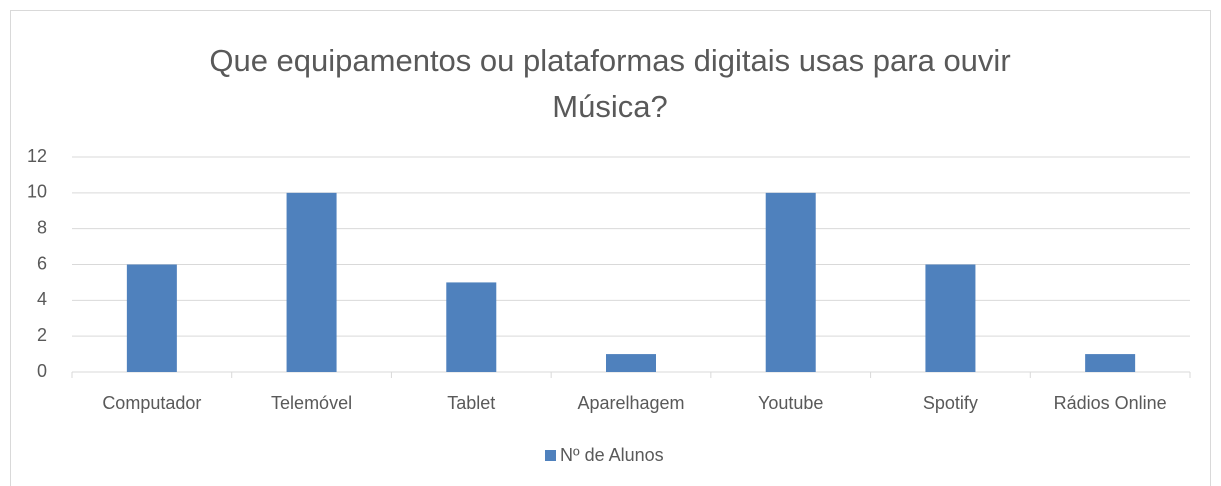 The height and width of the screenshot is (486, 1221). Describe the element at coordinates (311, 403) in the screenshot. I see `x-tick-label: Telemóvel` at that location.